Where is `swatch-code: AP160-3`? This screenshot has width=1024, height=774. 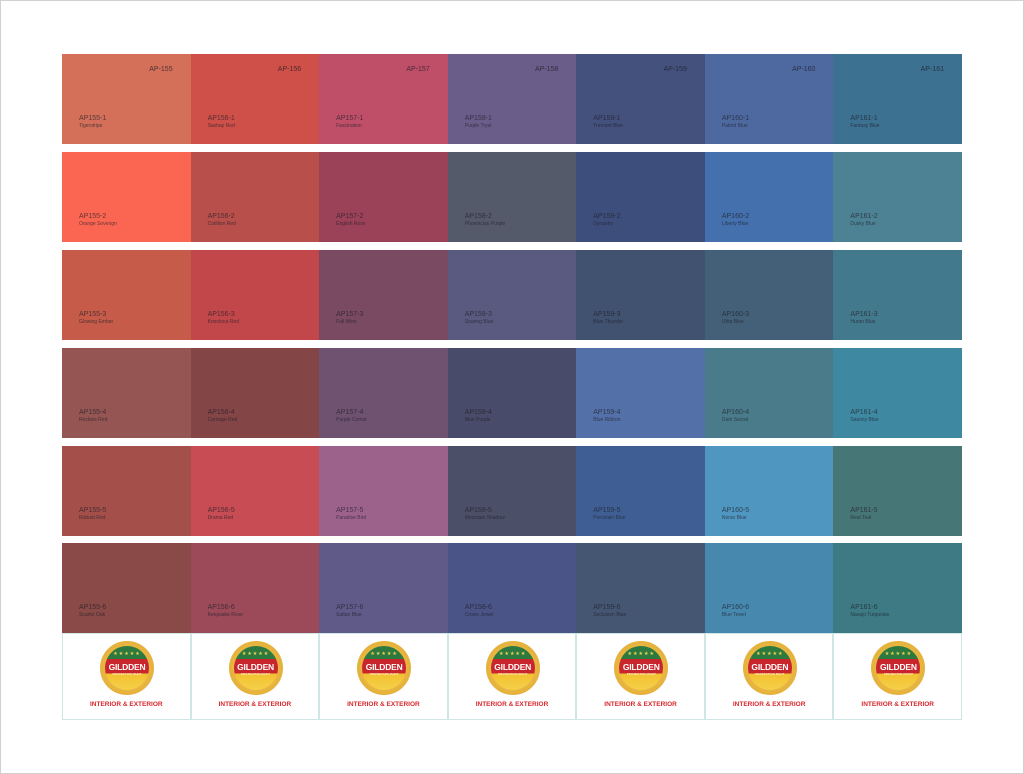
swatch-code: AP160-3 is located at coordinates (735, 314).